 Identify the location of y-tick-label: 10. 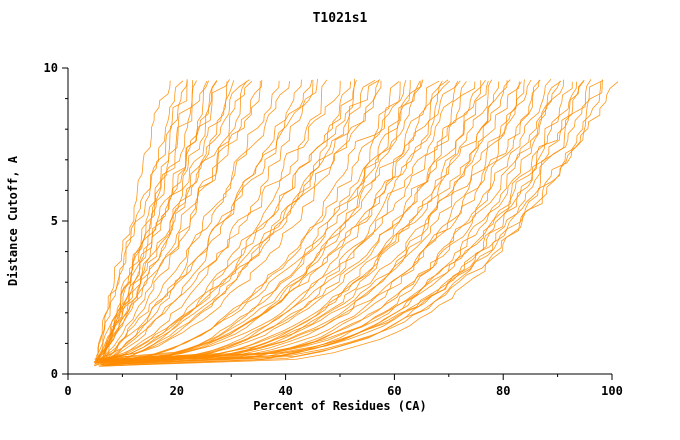
(51, 68).